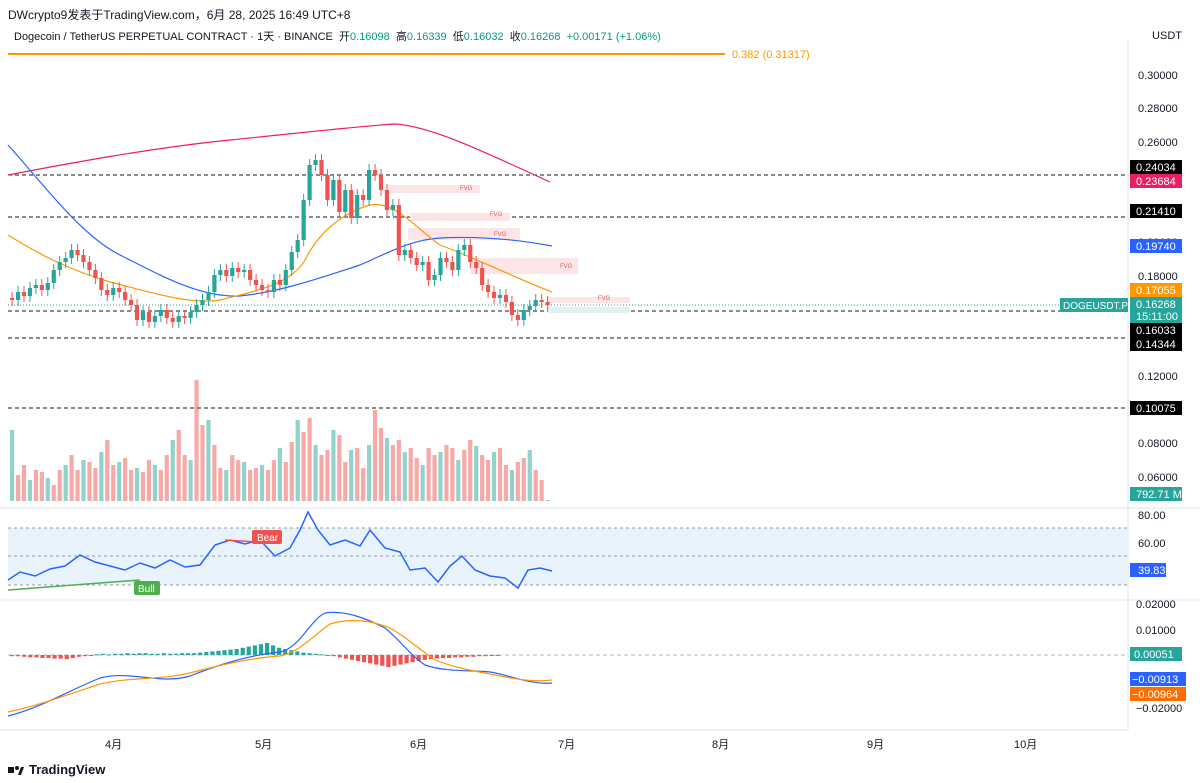 Image resolution: width=1200 pixels, height=783 pixels. Describe the element at coordinates (1156, 212) in the screenshot. I see `price-tag-label: 0.21410` at that location.